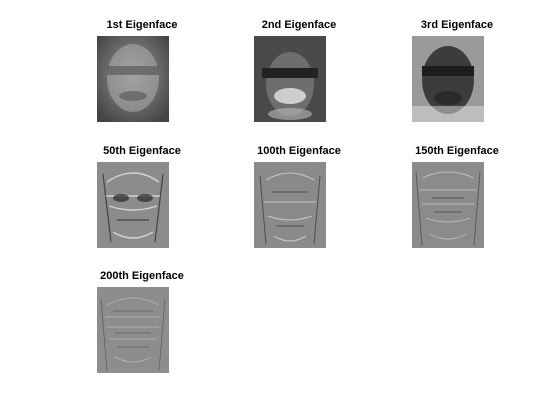  Describe the element at coordinates (457, 151) in the screenshot. I see `panel-title: 150th Eigenface` at that location.